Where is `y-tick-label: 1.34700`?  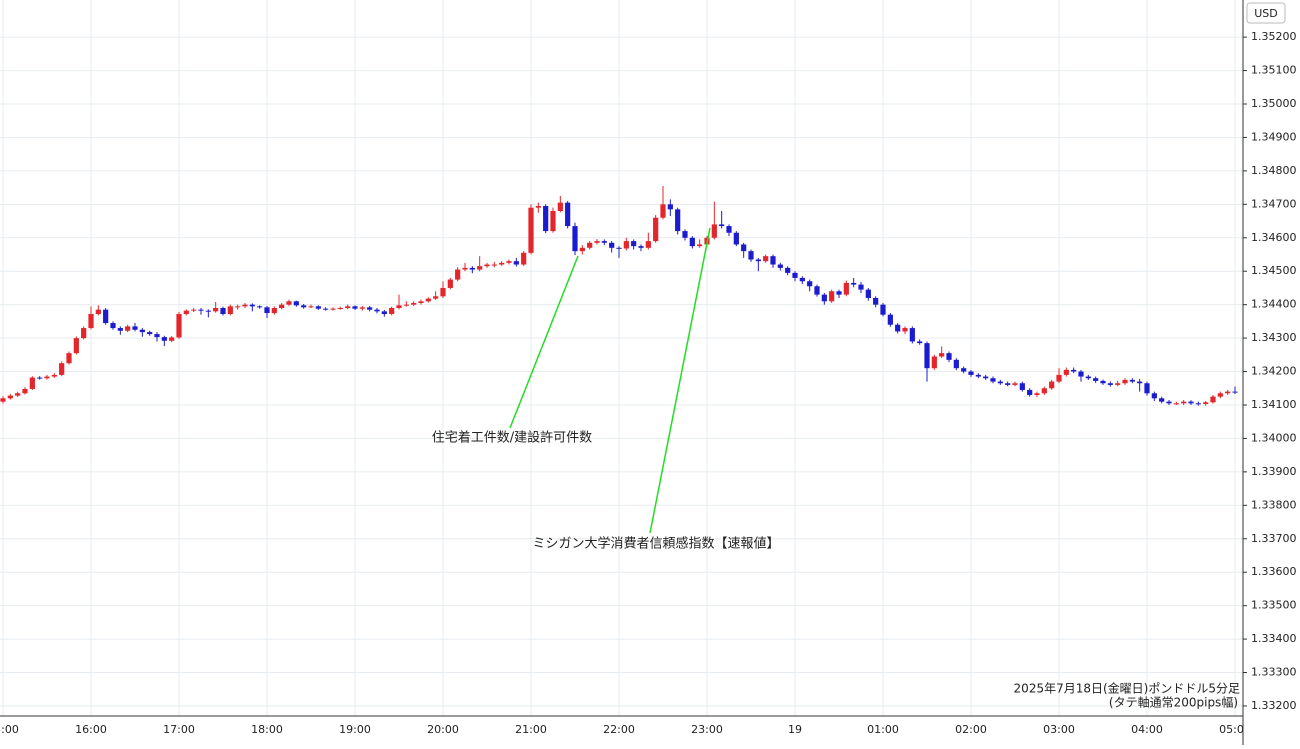
y-tick-label: 1.34700 is located at coordinates (1274, 203).